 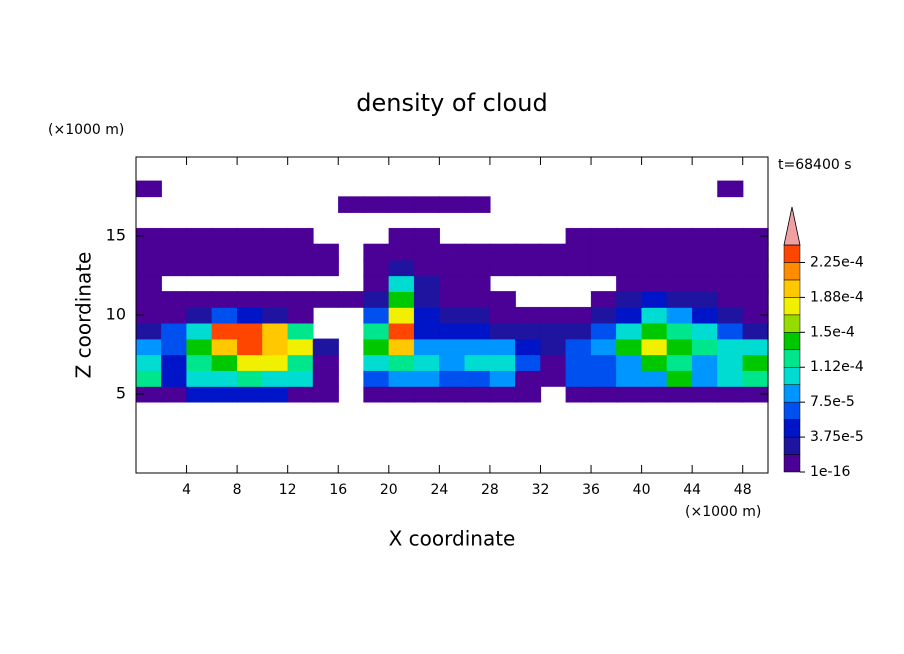 What do you see at coordinates (837, 297) in the screenshot?
I see `colorbar-tick-label: 1.88e-4` at bounding box center [837, 297].